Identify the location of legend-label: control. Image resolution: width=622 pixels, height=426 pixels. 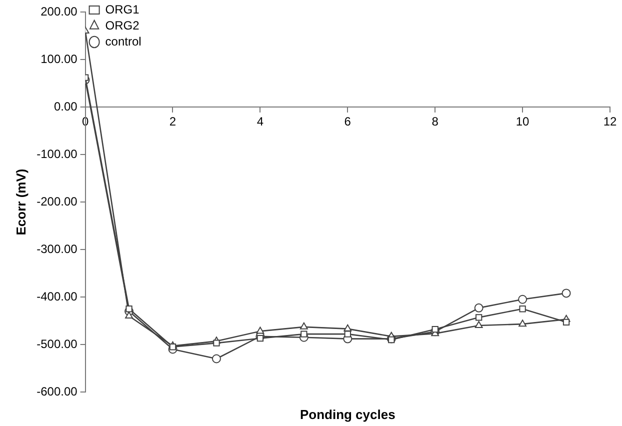
(123, 41).